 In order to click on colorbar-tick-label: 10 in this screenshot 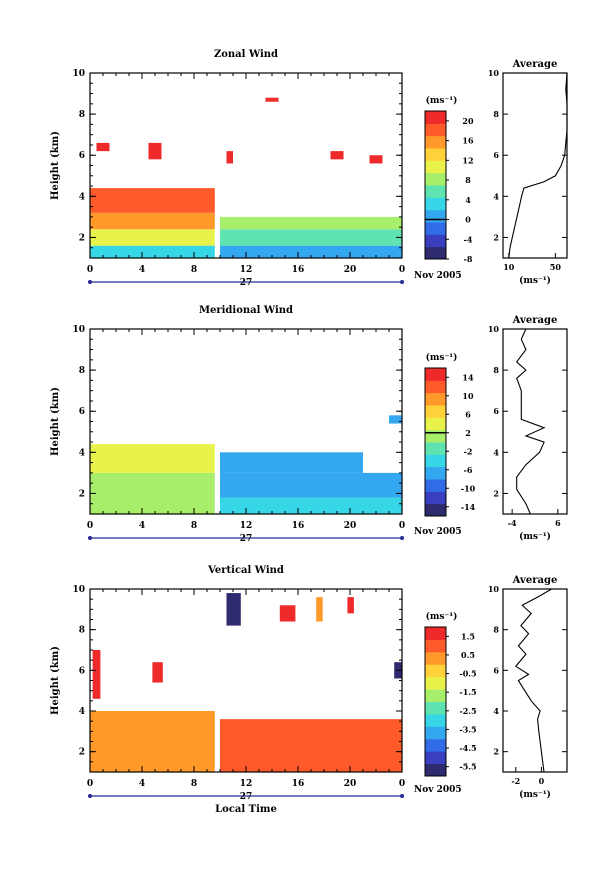, I will do `click(468, 396)`.